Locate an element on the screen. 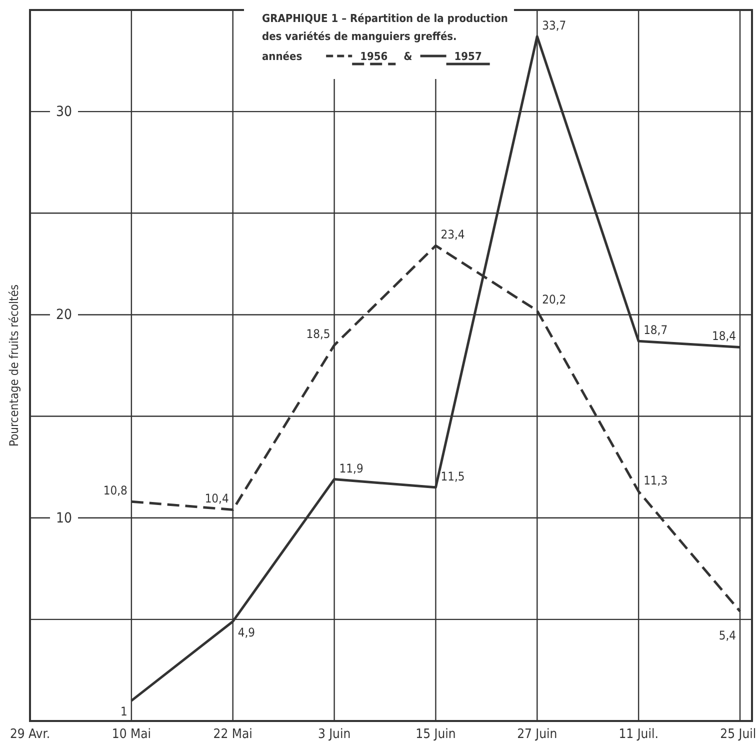  legend-label: 1957 is located at coordinates (468, 56).